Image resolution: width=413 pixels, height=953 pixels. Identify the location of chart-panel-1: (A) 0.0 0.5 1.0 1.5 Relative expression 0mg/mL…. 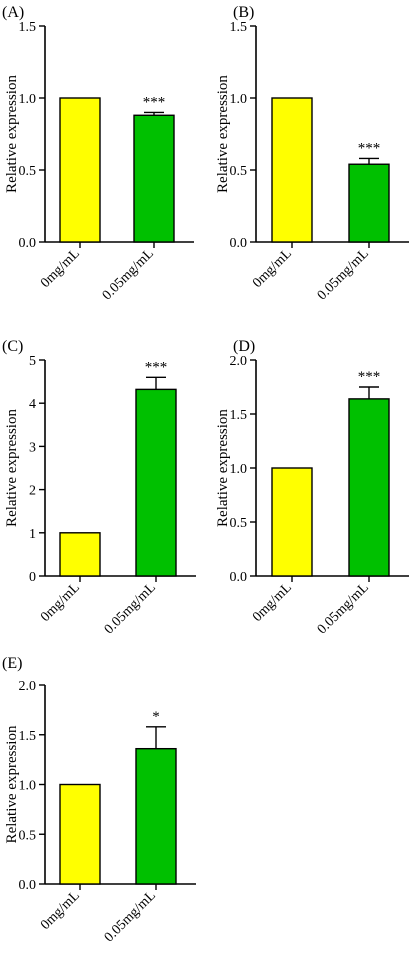
(98, 153).